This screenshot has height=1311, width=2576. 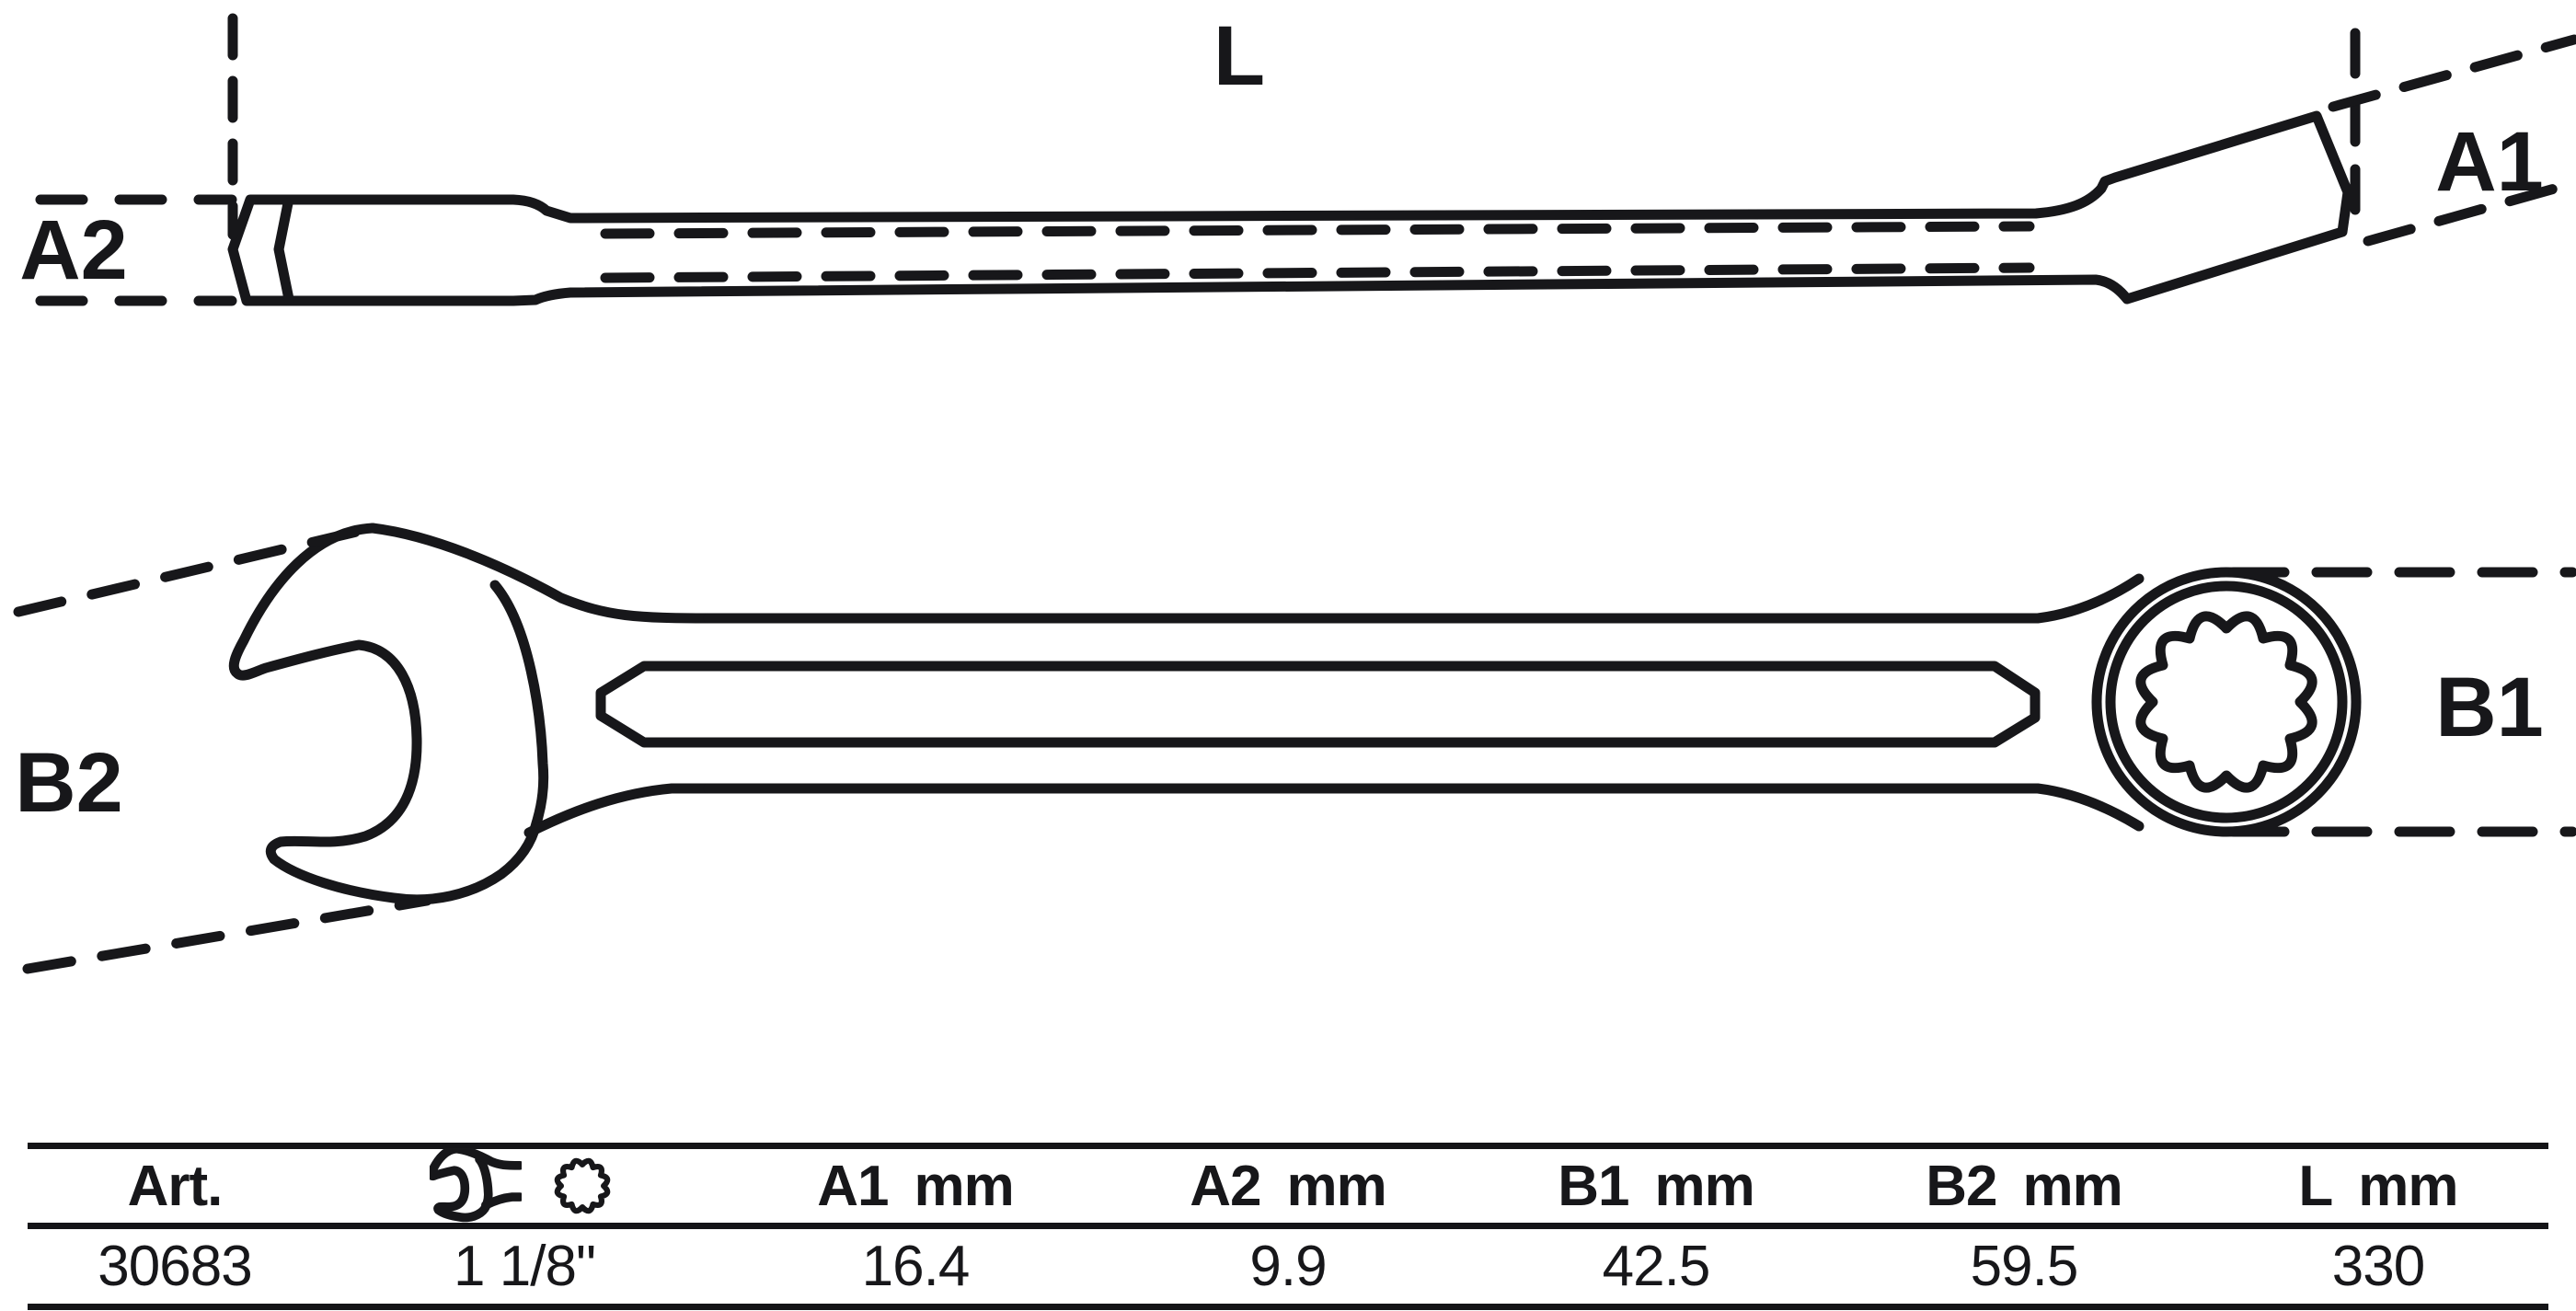 What do you see at coordinates (175, 1266) in the screenshot?
I see `value-art-number: 30683` at bounding box center [175, 1266].